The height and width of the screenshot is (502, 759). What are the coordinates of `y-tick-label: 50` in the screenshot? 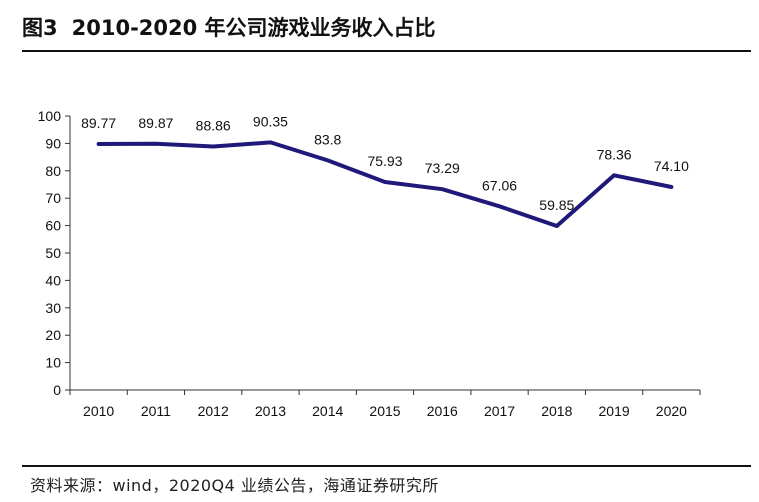 It's located at (53, 253).